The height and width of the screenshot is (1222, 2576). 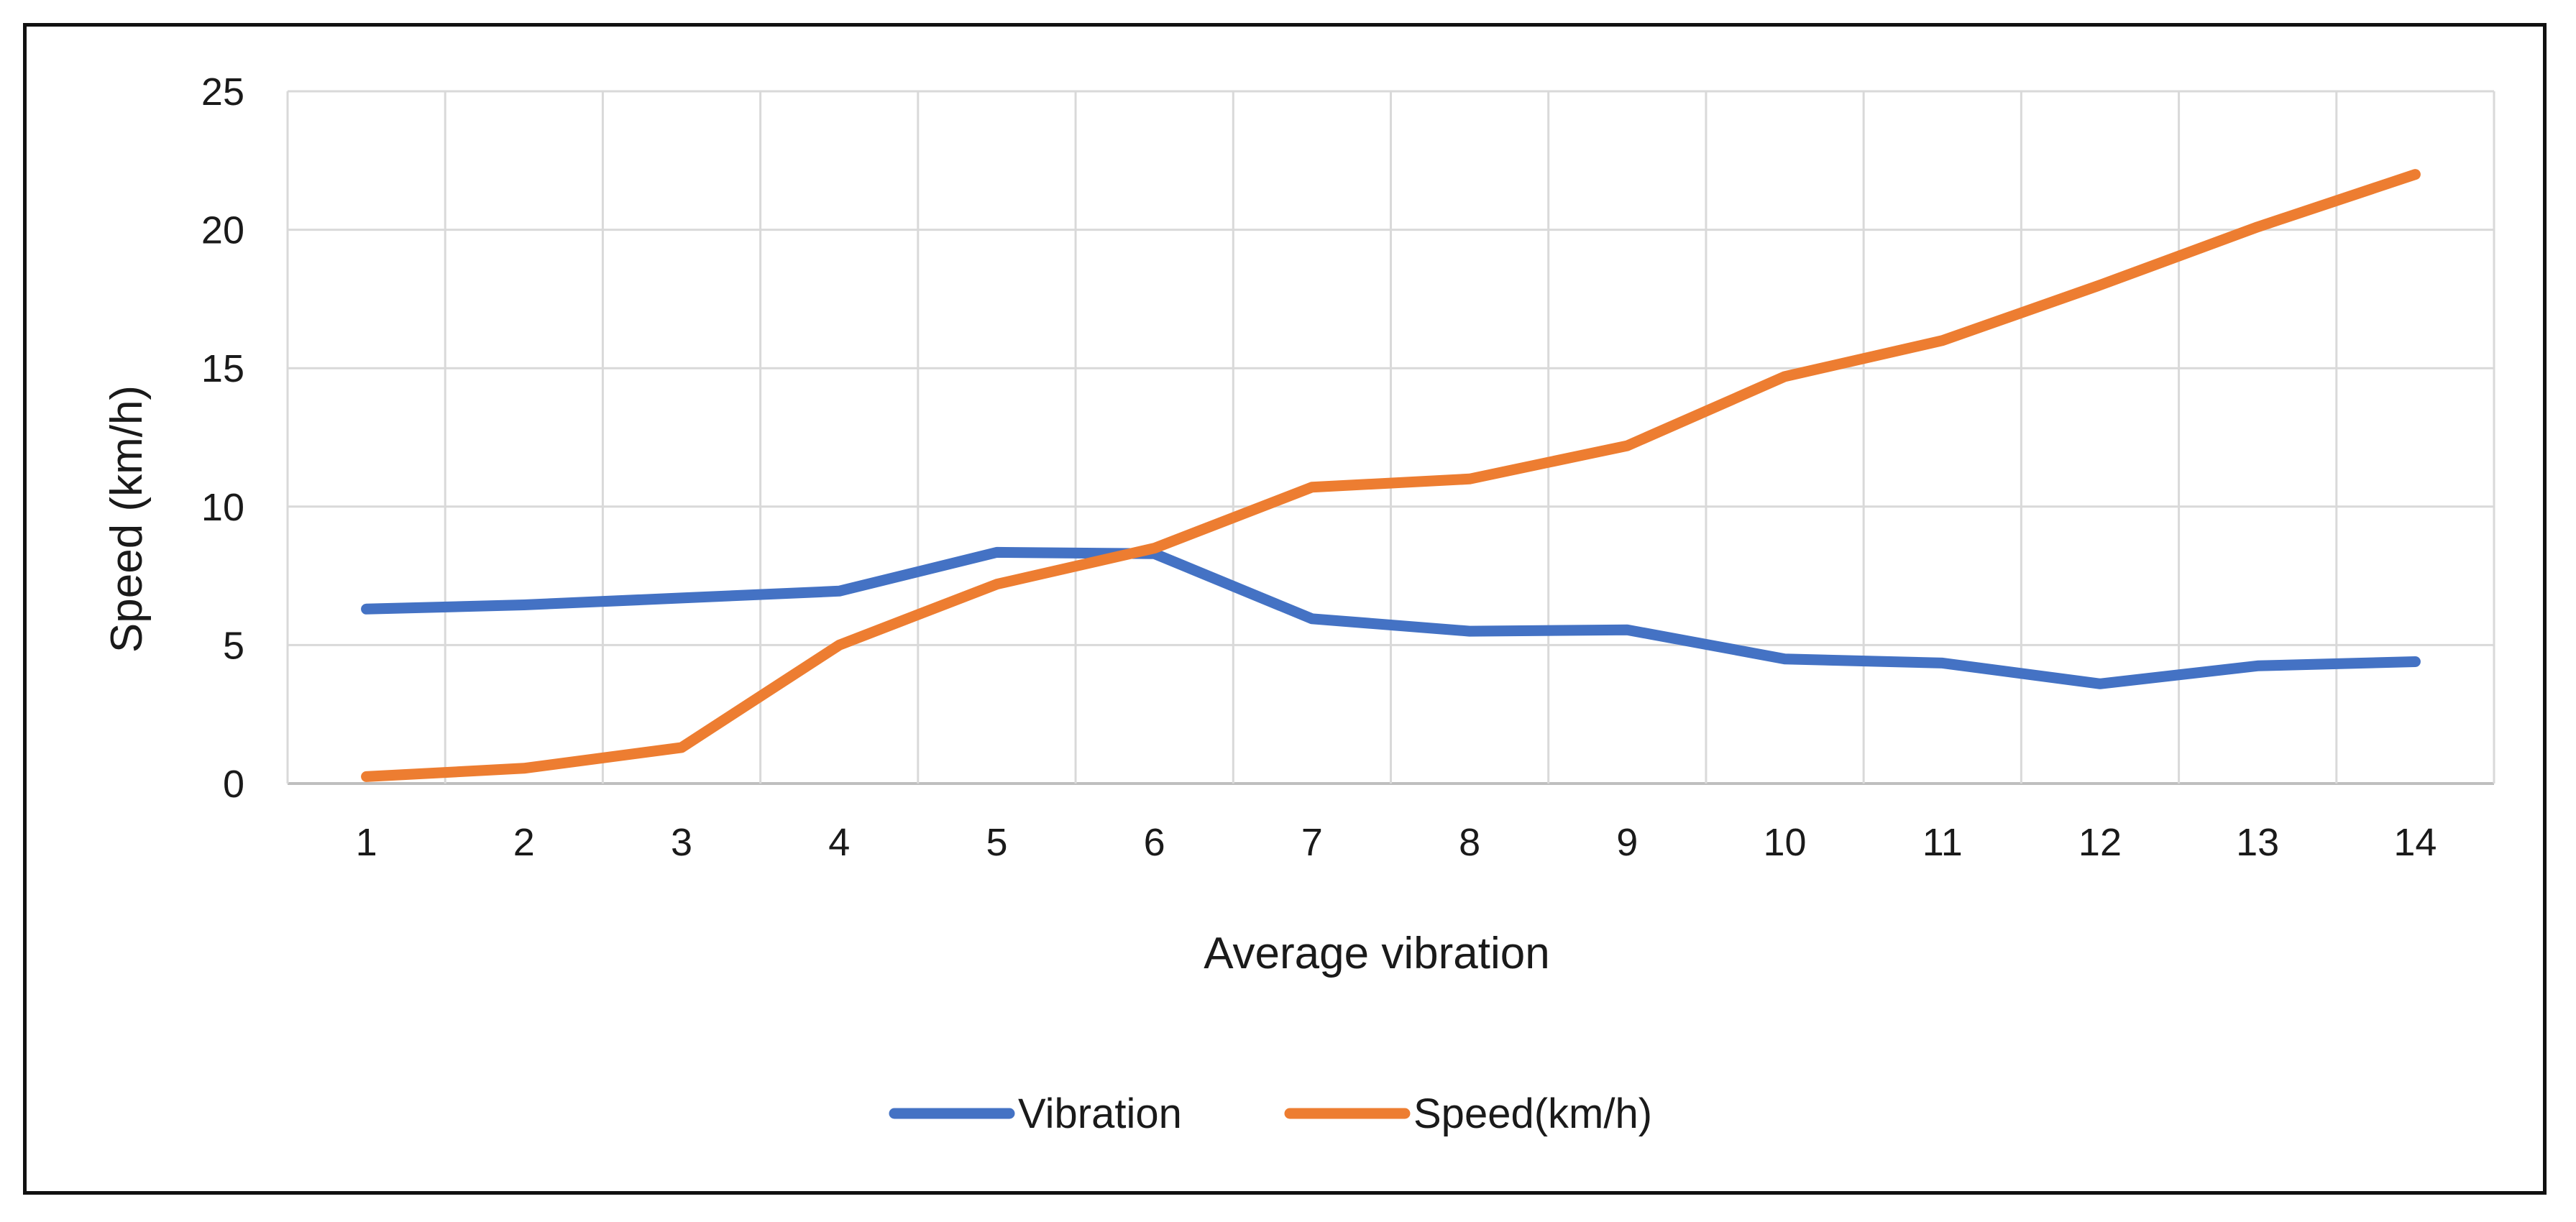 I want to click on y-tick-label: 15, so click(x=222, y=369).